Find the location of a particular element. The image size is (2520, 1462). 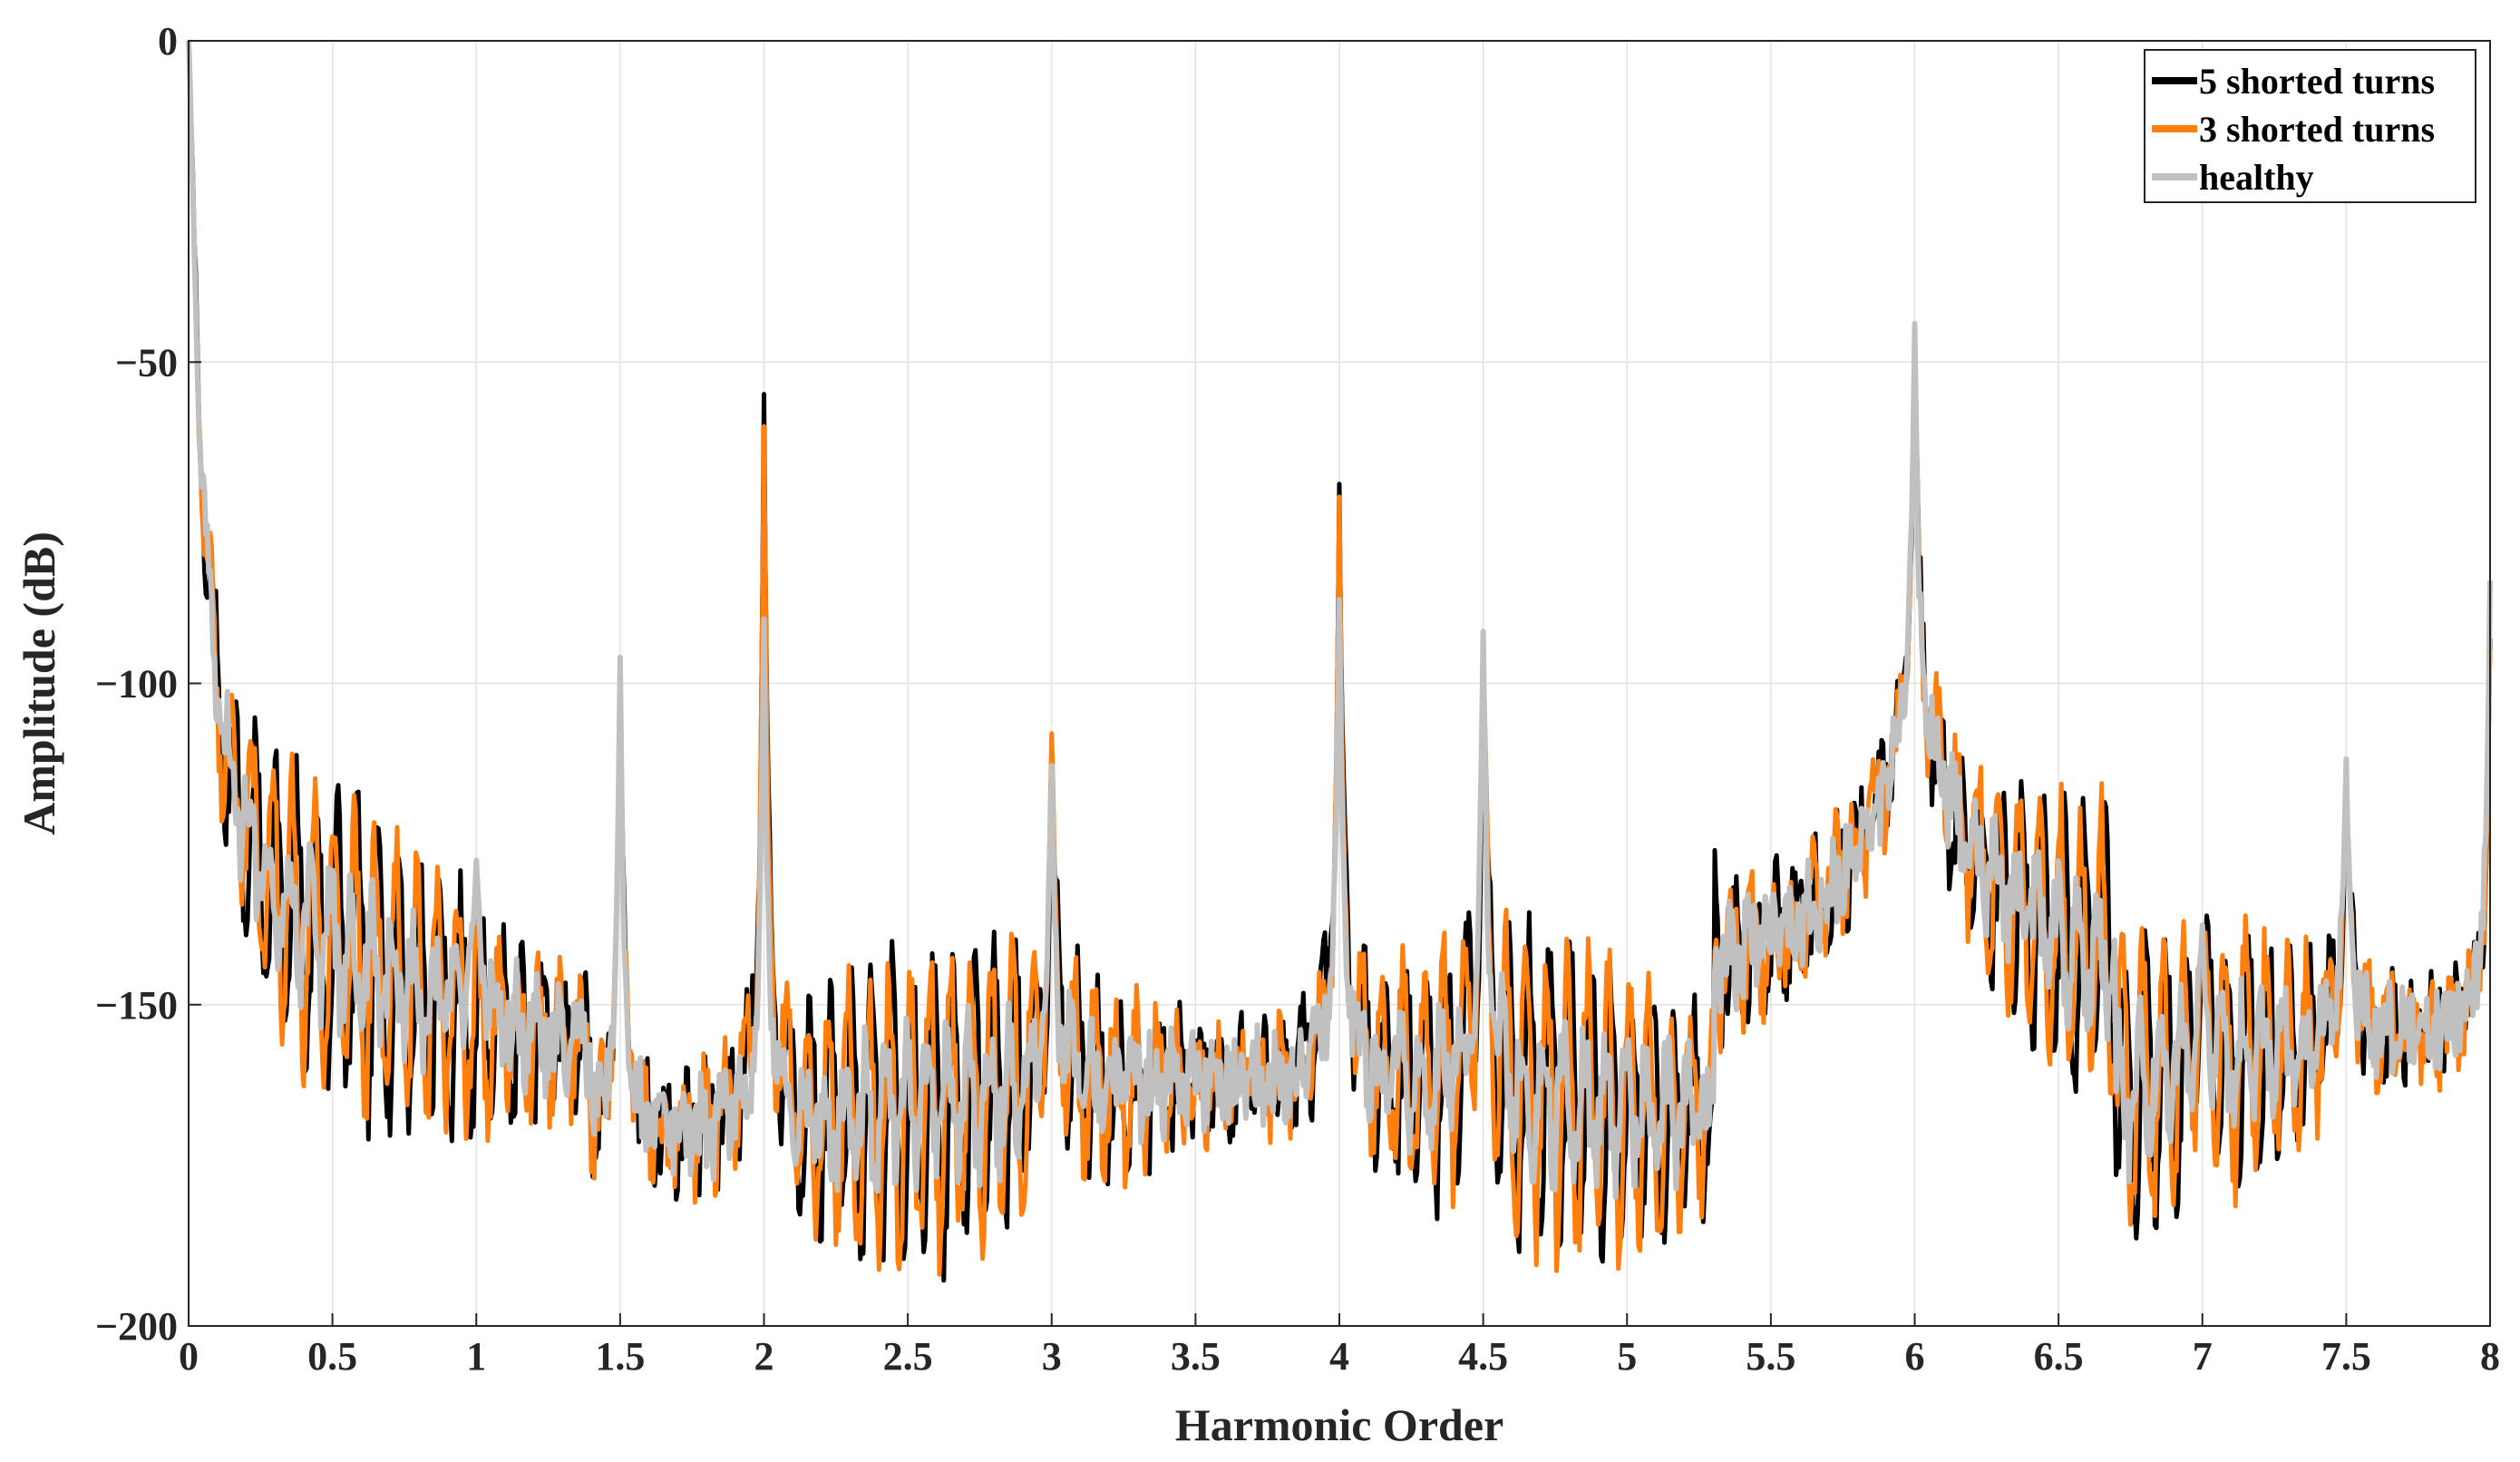

legend-label: 3 shorted turns is located at coordinates (2317, 129).